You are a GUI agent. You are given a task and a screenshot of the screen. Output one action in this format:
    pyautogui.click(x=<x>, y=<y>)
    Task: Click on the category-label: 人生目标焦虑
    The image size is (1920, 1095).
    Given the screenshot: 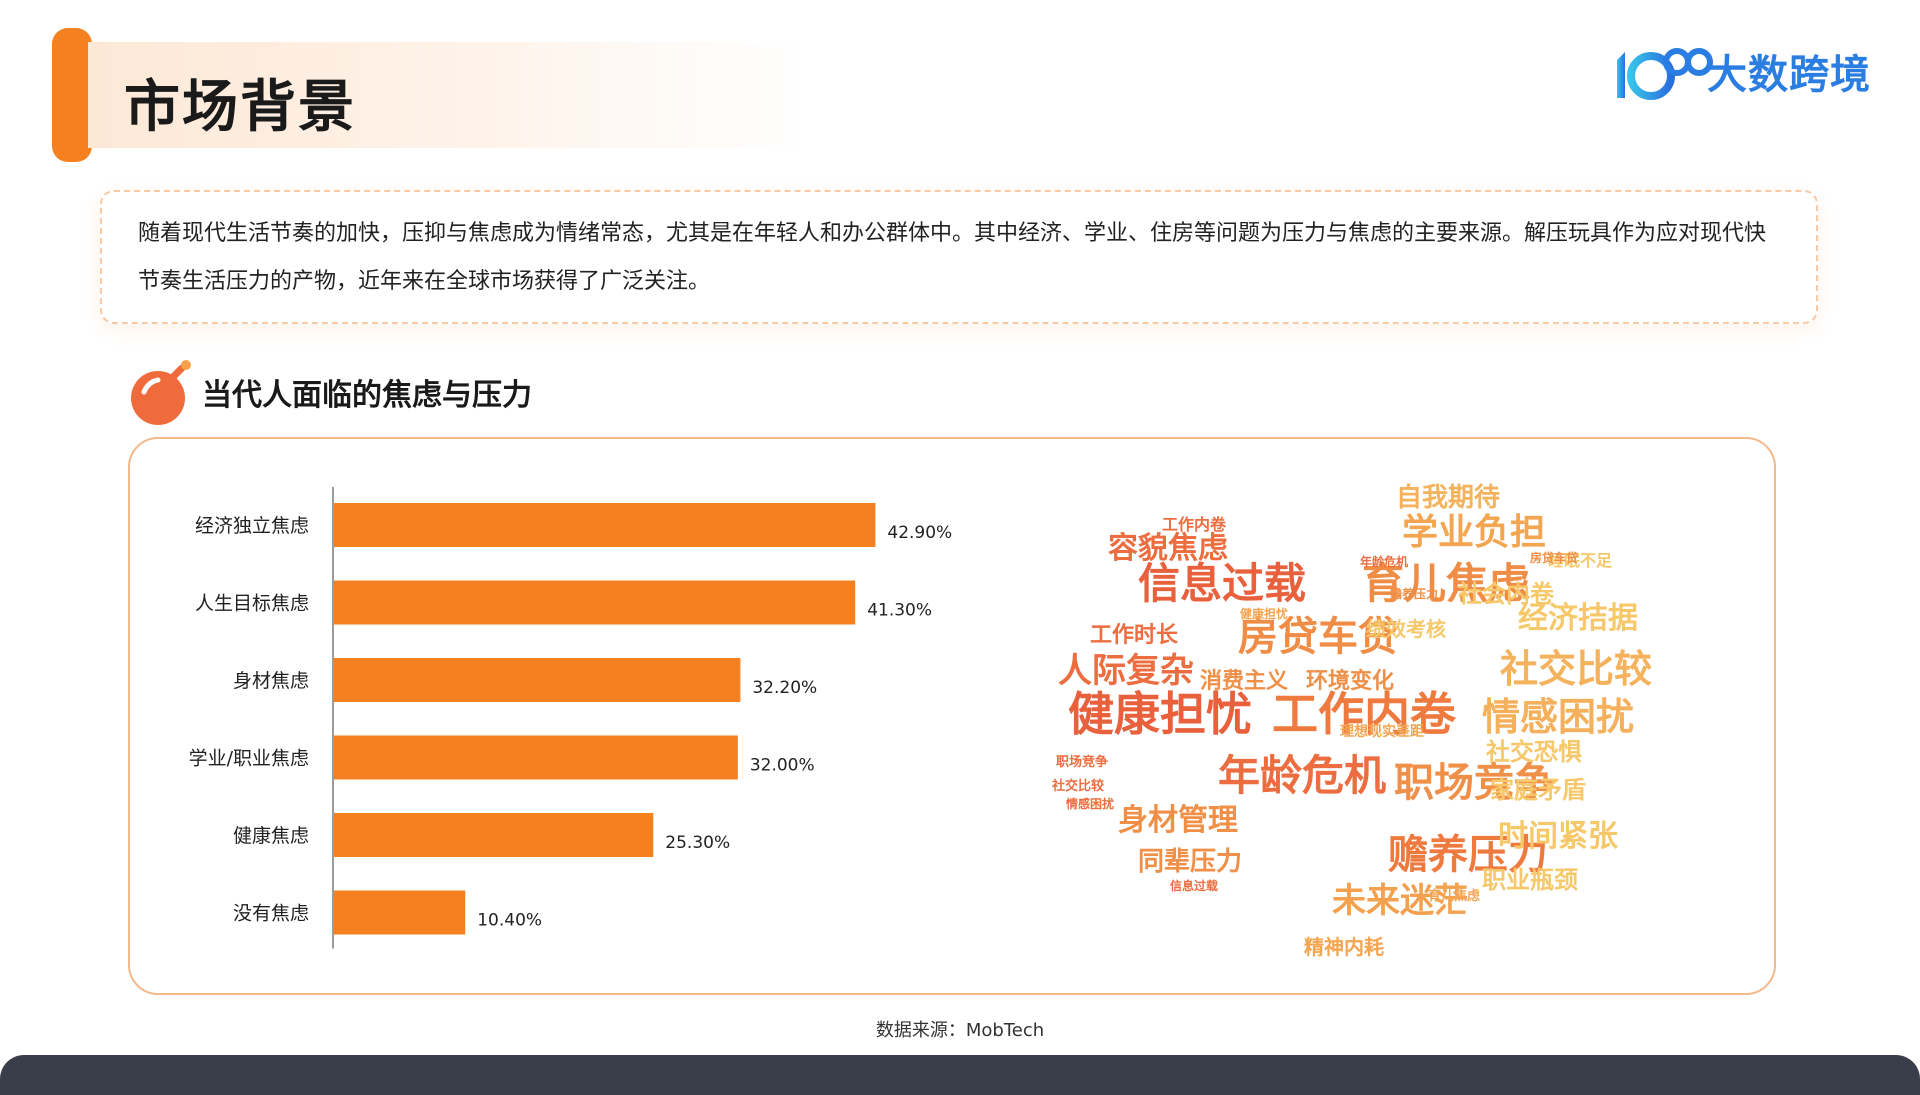 What is the action you would take?
    pyautogui.click(x=252, y=604)
    